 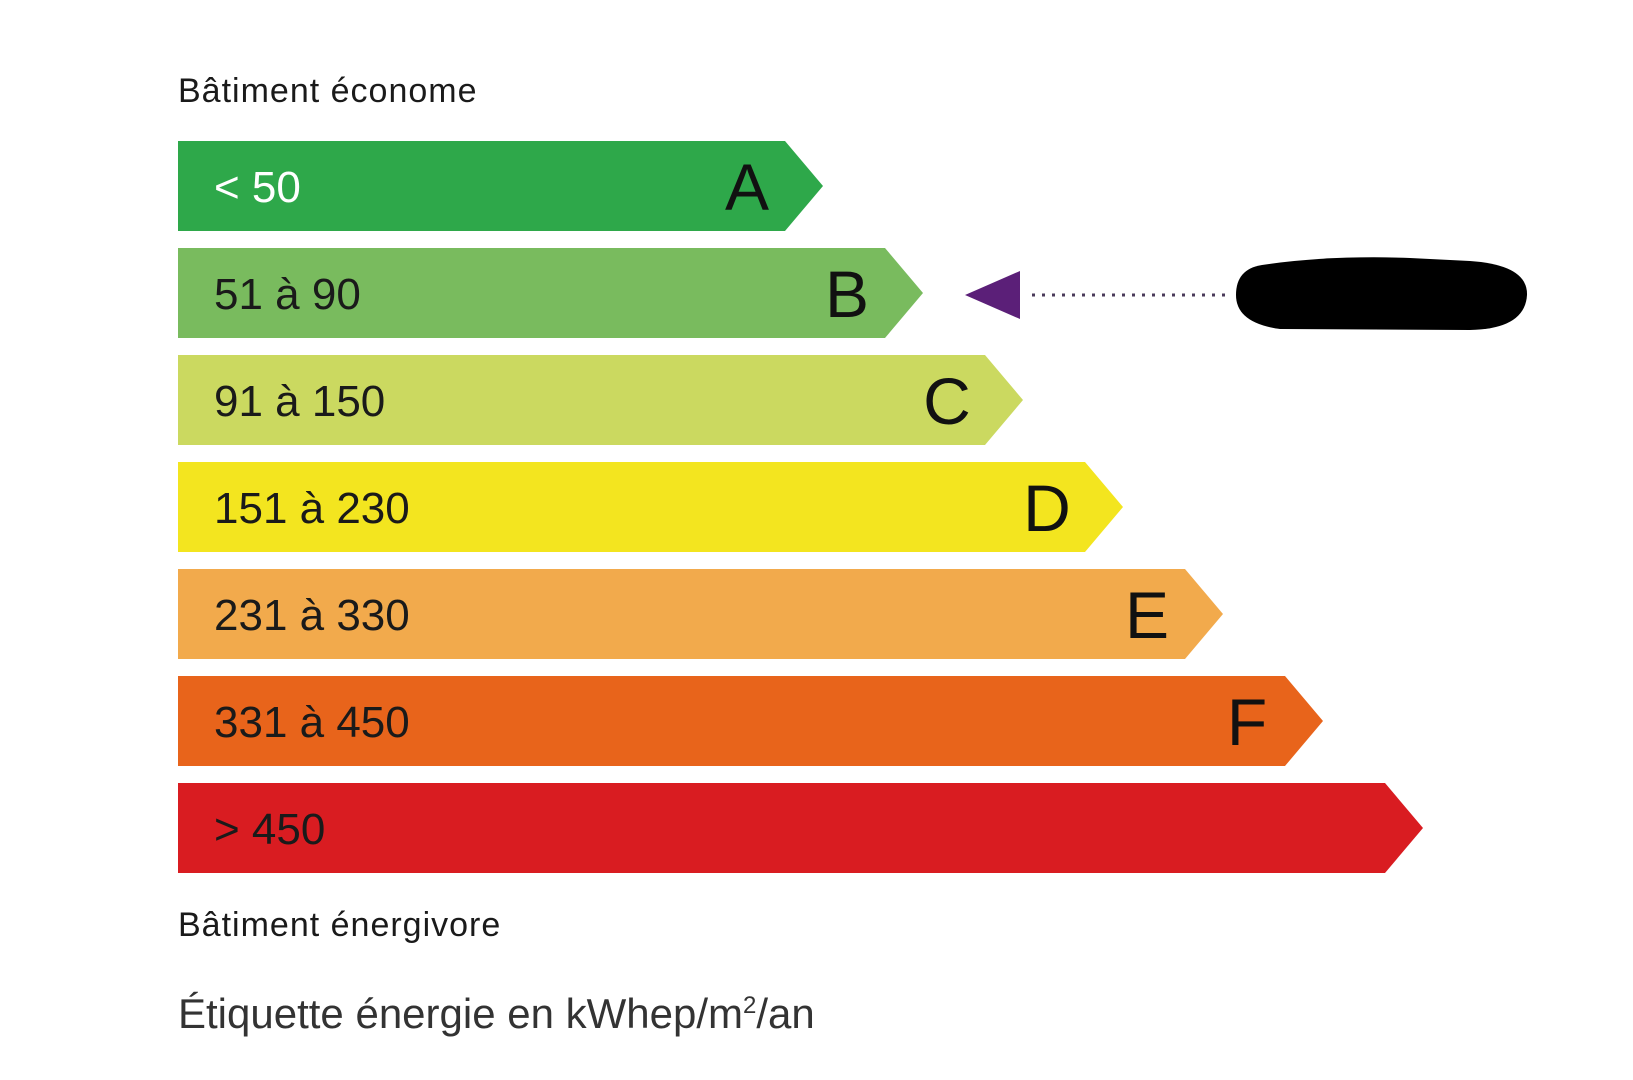 What do you see at coordinates (257, 187) in the screenshot?
I see `bar-range-label: < 50` at bounding box center [257, 187].